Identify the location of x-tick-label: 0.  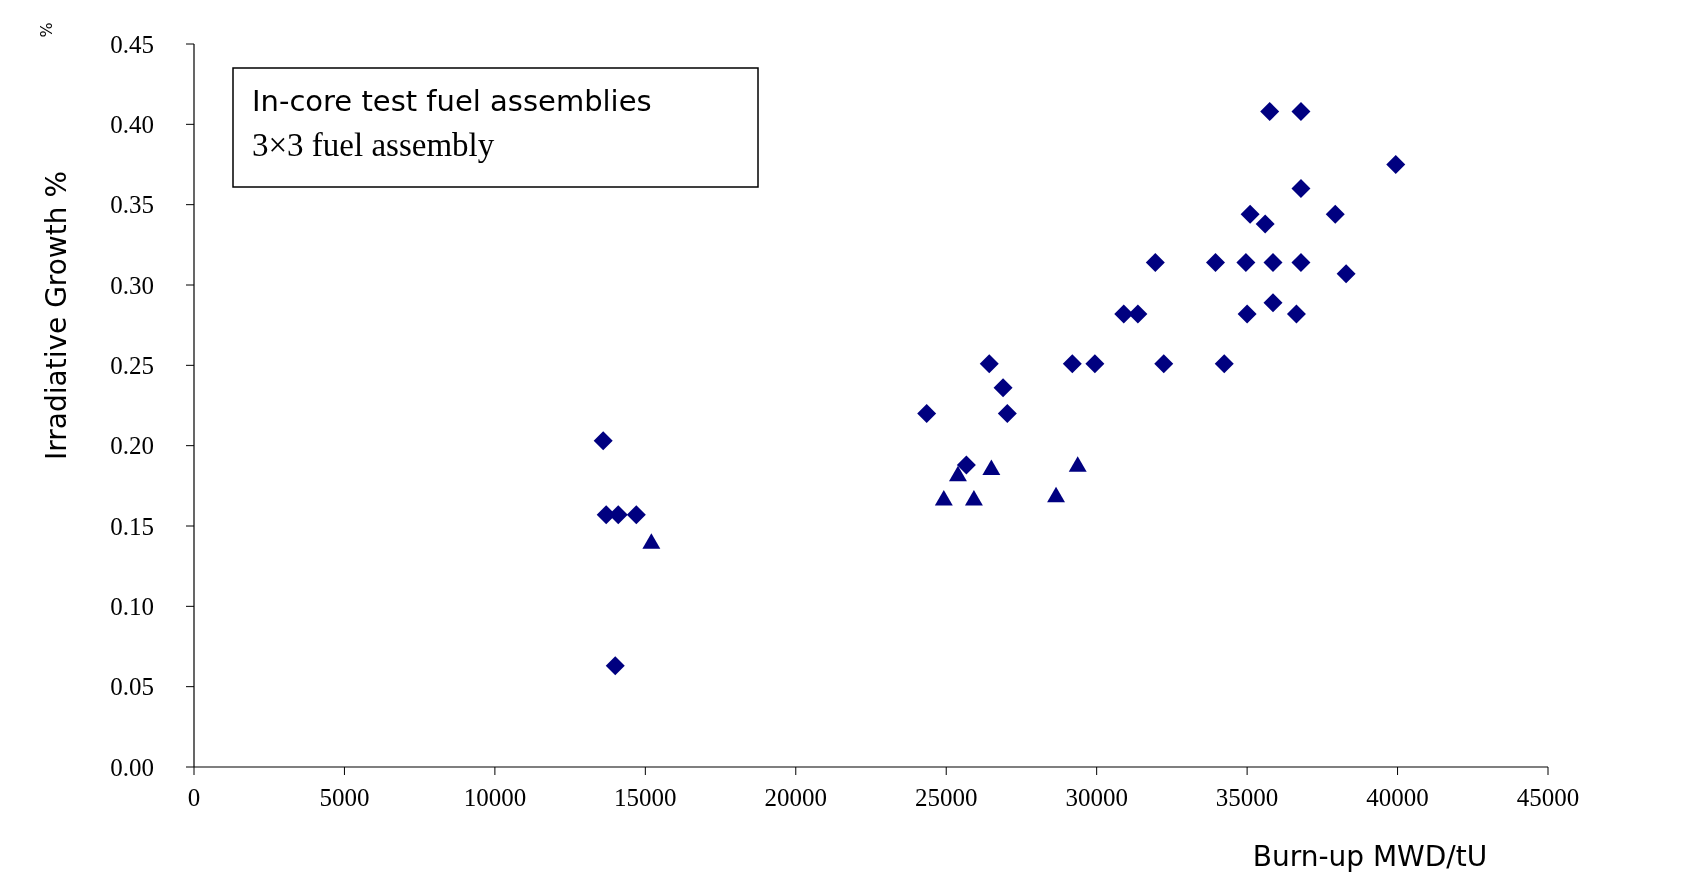
(194, 797).